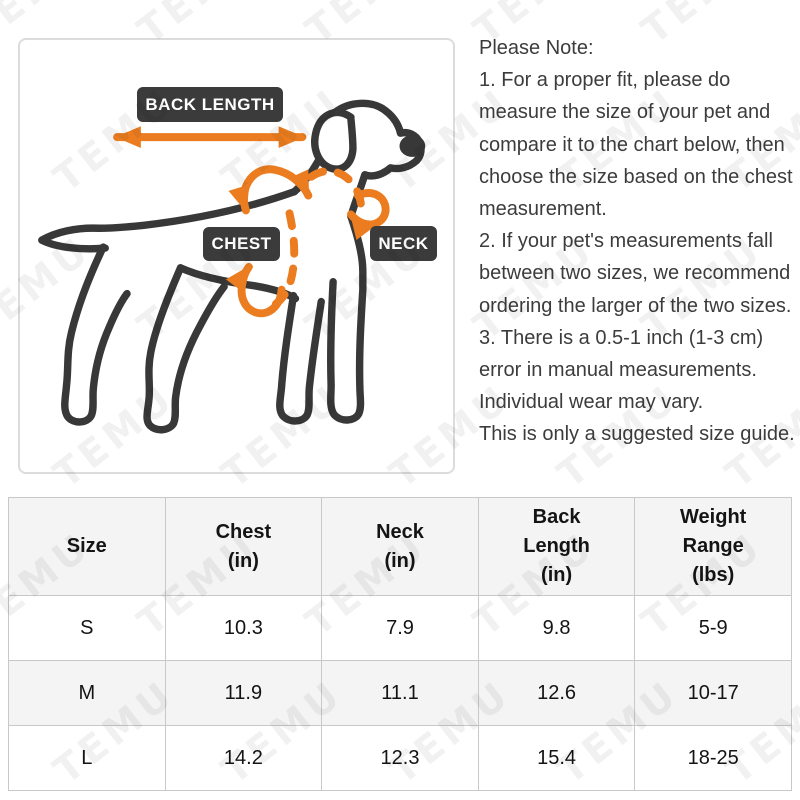 The width and height of the screenshot is (800, 800). Describe the element at coordinates (713, 628) in the screenshot. I see `size-chart-cell: 5-9` at that location.